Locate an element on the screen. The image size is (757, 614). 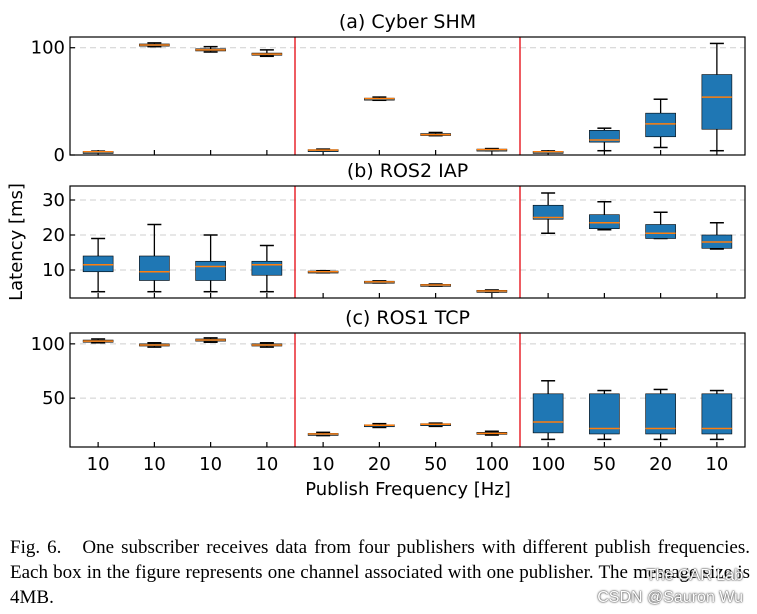
y-tick-label: 30 is located at coordinates (53, 200).